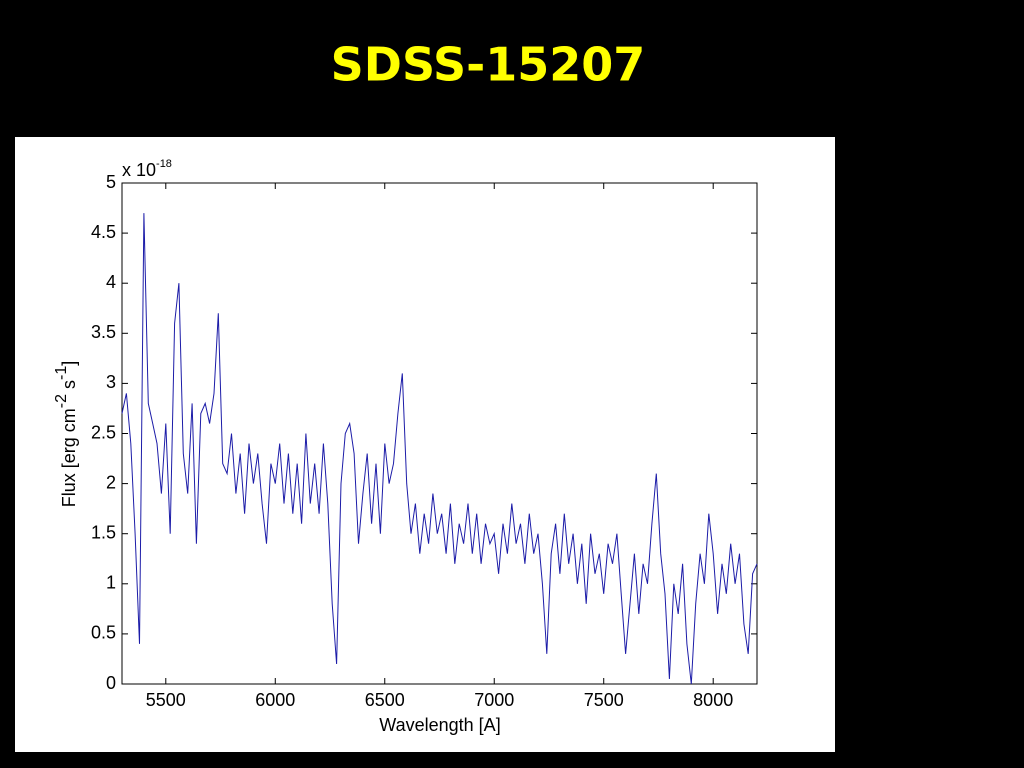 Image resolution: width=1024 pixels, height=768 pixels. I want to click on x-tick-label: 6500, so click(385, 700).